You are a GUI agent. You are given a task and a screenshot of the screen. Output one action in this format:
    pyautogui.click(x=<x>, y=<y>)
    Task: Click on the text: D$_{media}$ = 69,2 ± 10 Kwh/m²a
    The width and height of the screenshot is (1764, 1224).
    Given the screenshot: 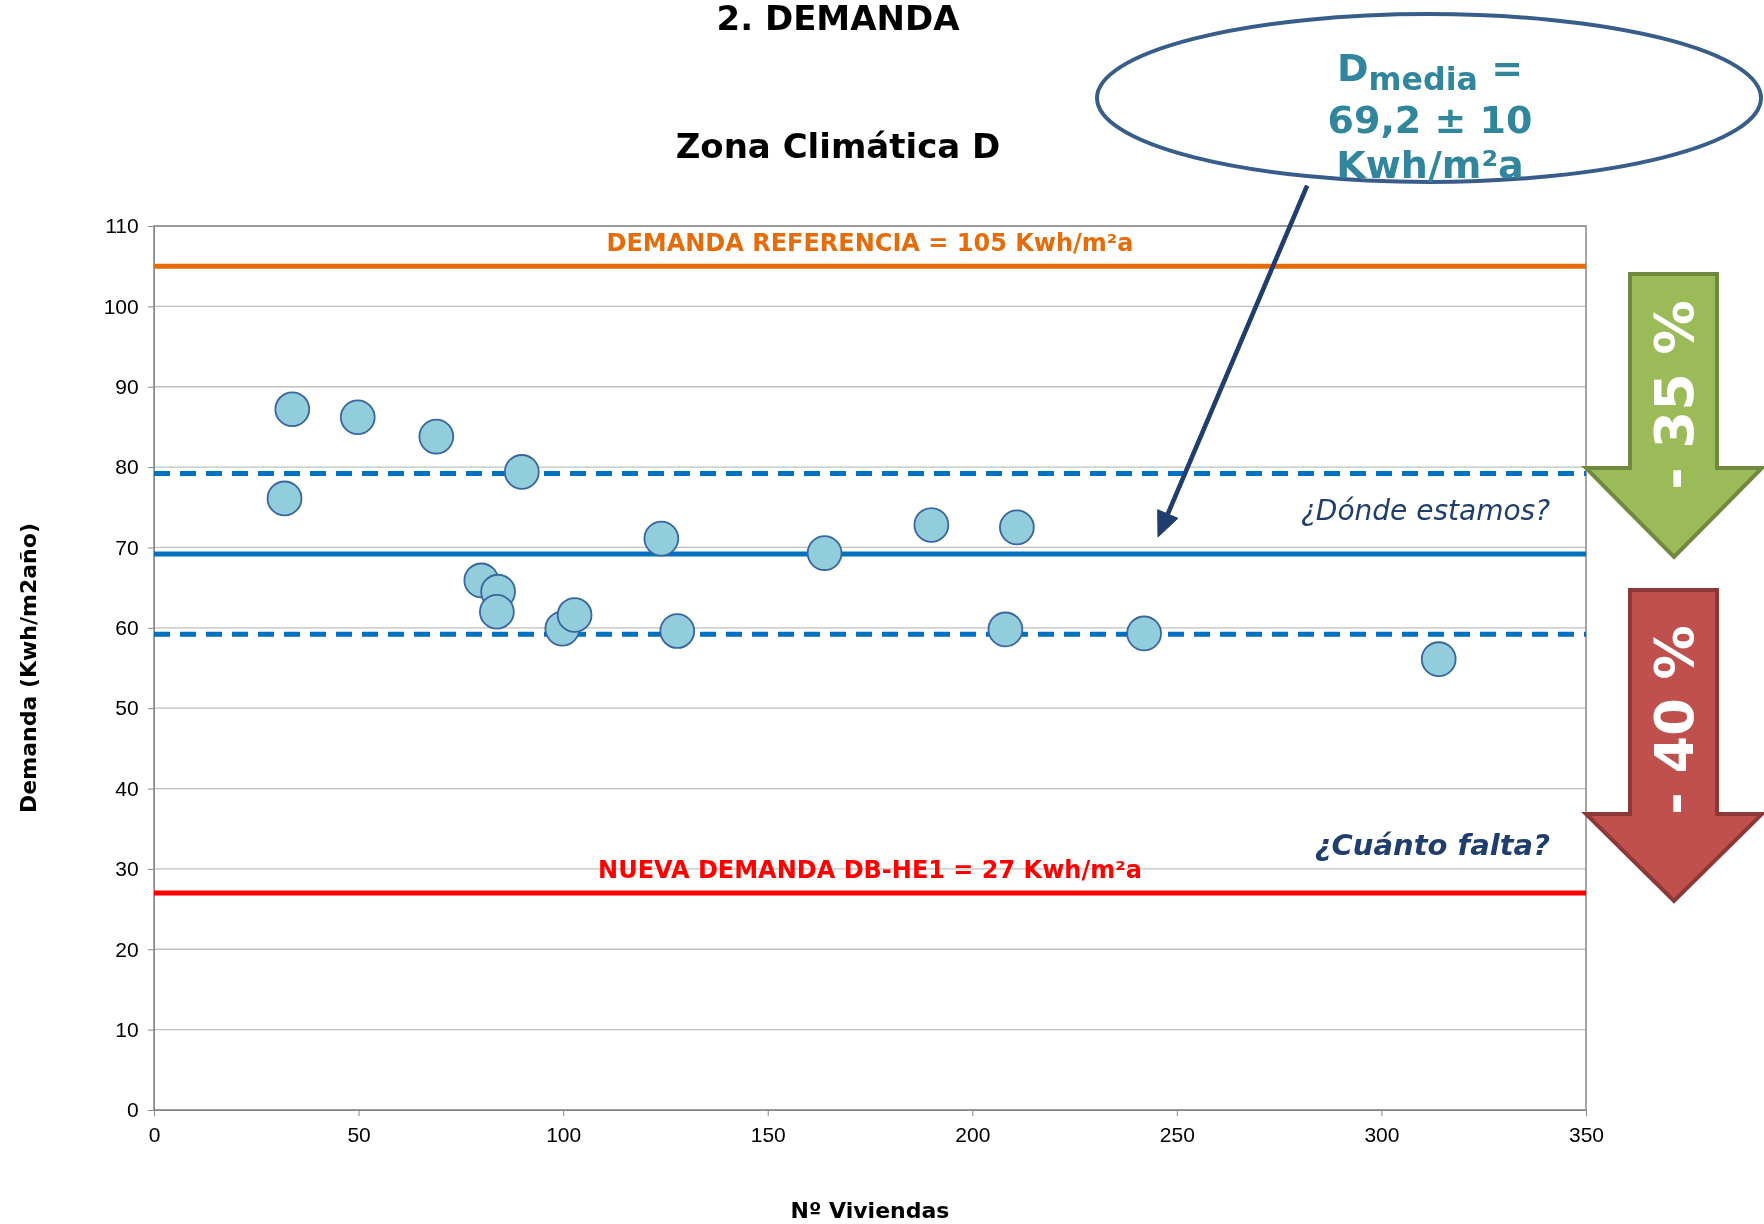 What is the action you would take?
    pyautogui.click(x=1430, y=117)
    